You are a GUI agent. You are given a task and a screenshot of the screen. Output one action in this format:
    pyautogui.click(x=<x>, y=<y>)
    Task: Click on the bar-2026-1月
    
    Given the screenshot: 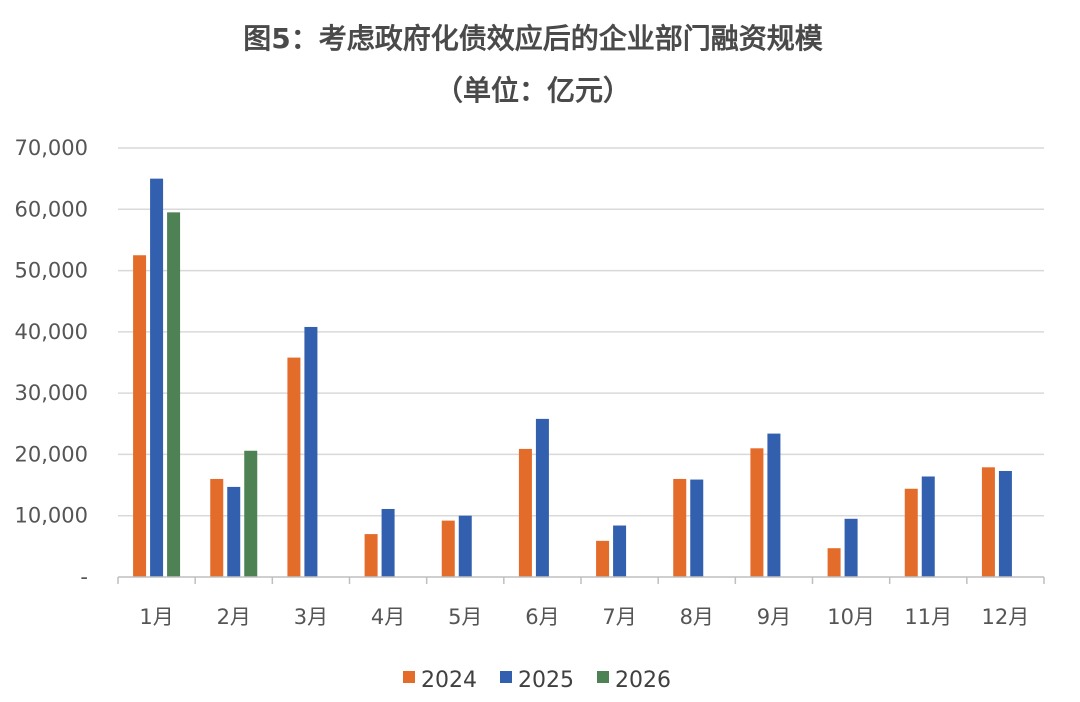 What is the action you would take?
    pyautogui.click(x=174, y=394)
    